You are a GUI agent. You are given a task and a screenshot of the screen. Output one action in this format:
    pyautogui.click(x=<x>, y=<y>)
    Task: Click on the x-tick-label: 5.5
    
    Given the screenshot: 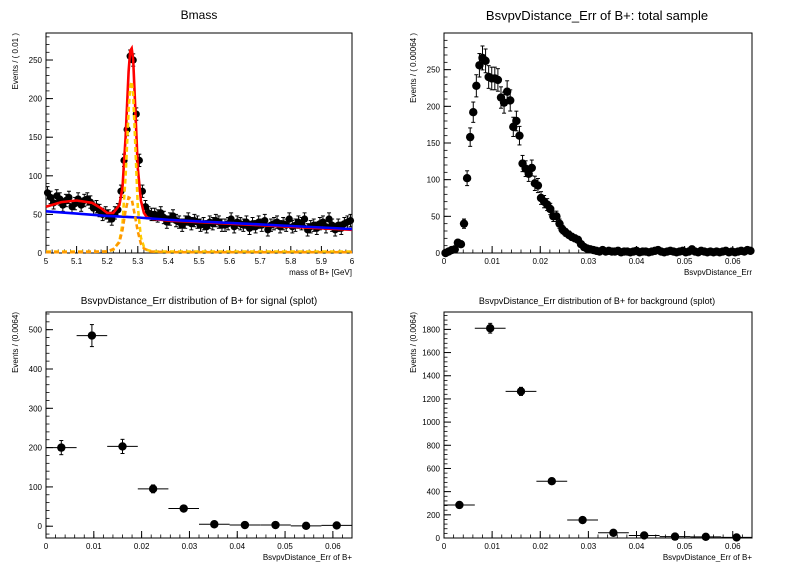 What is the action you would take?
    pyautogui.click(x=199, y=261)
    